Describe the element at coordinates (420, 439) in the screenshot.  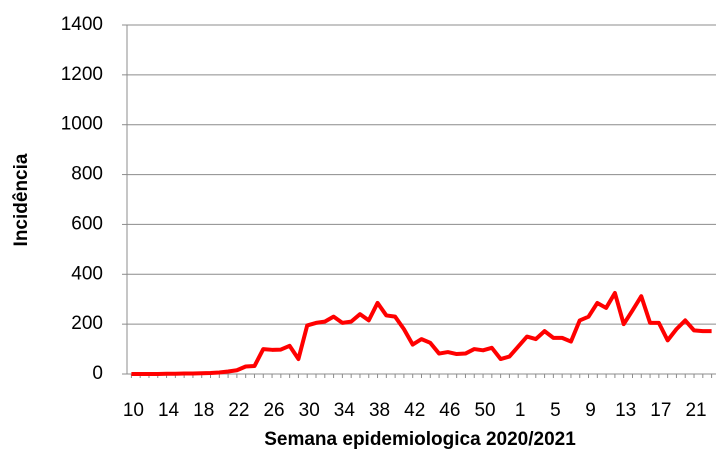
I see `x-axis-title: Semana epidemiologica 2020/2021` at that location.